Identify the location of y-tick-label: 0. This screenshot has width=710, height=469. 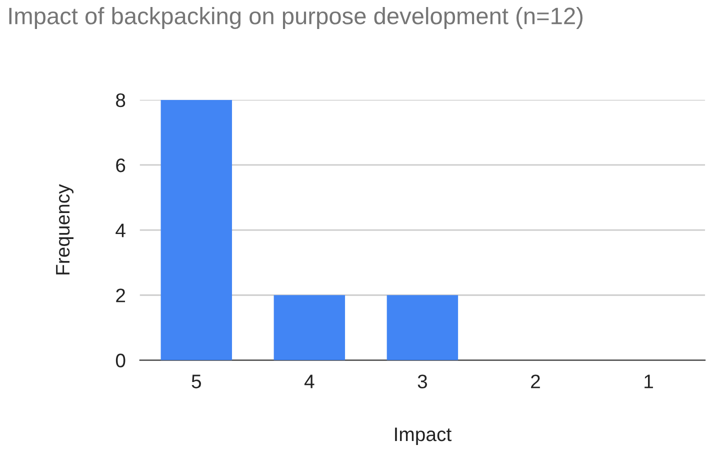
(121, 361).